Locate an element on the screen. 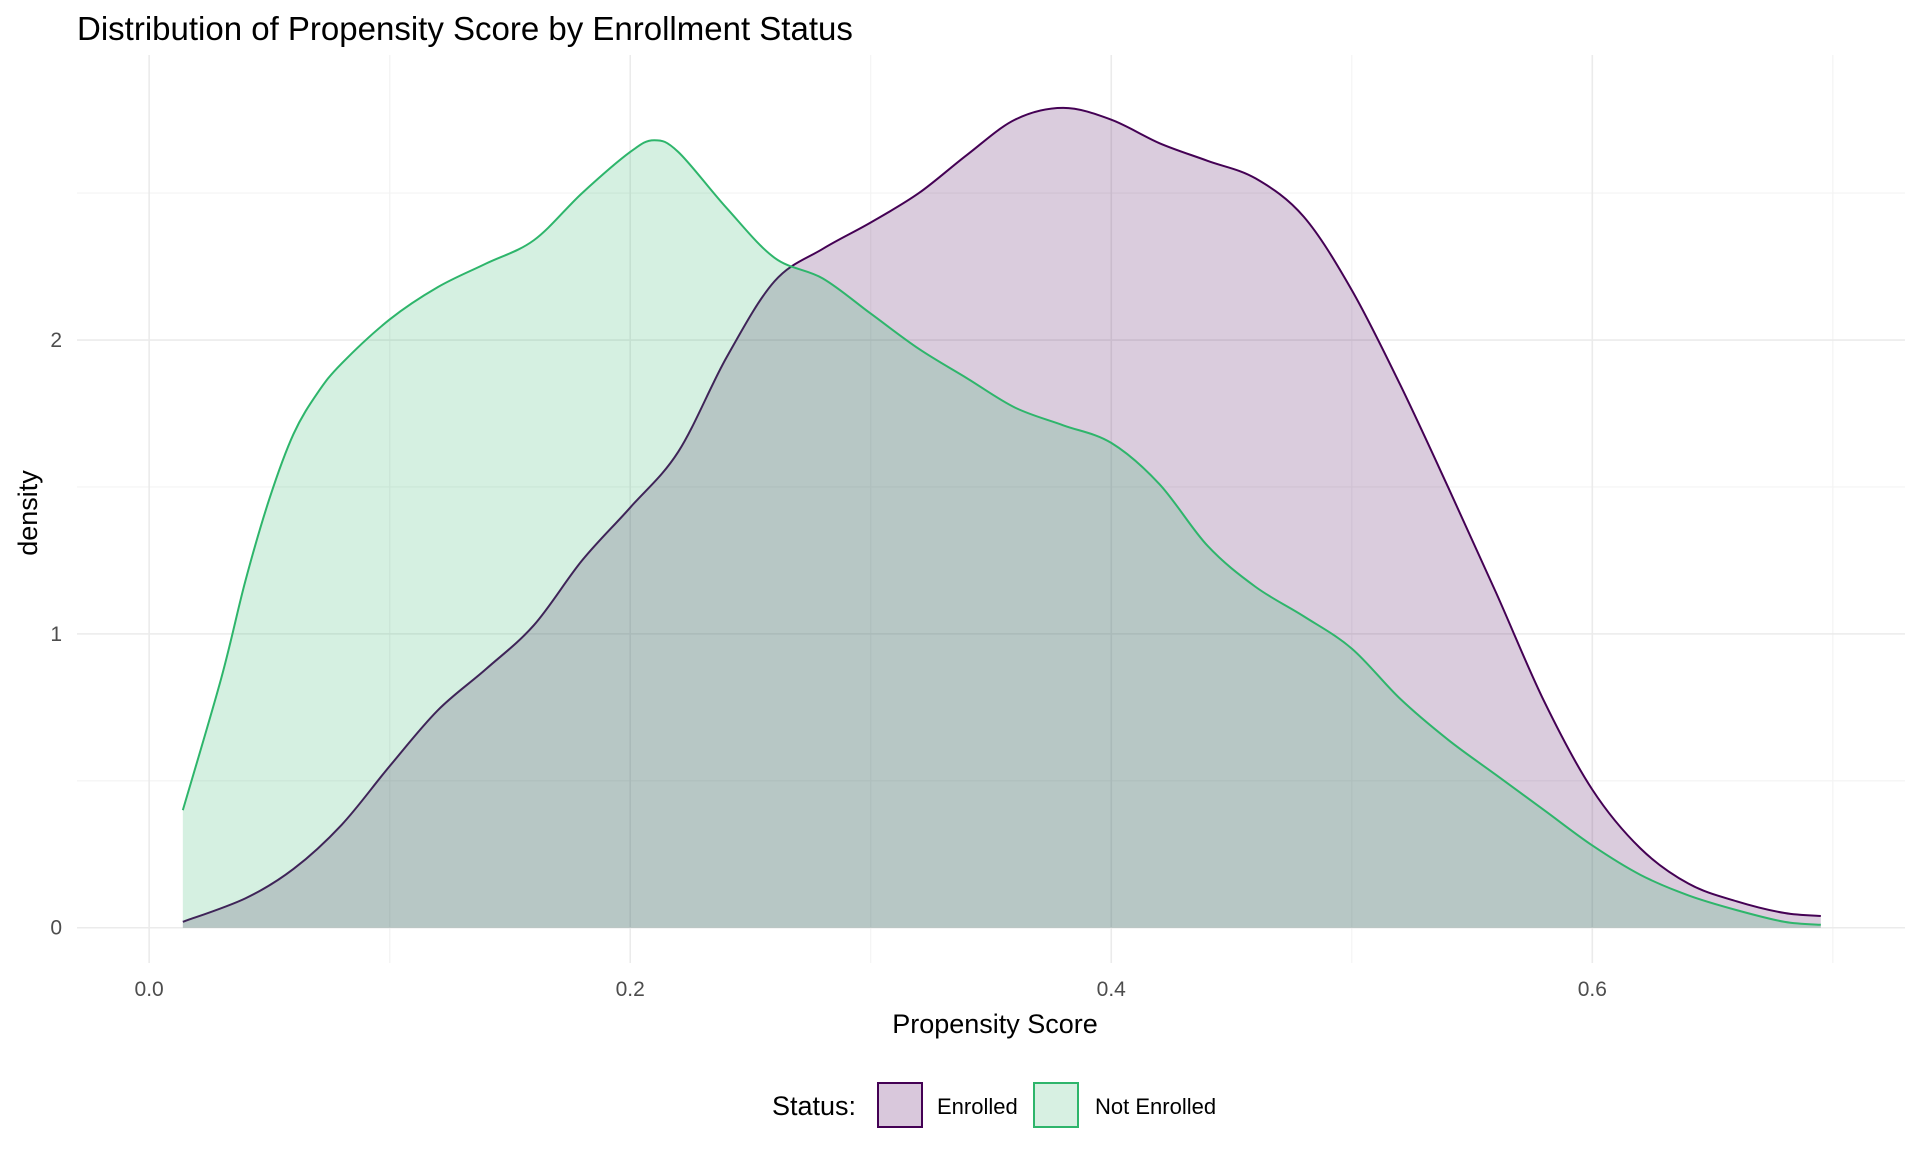 This screenshot has width=1920, height=1152. x-axis-title: Propensity Score is located at coordinates (995, 1024).